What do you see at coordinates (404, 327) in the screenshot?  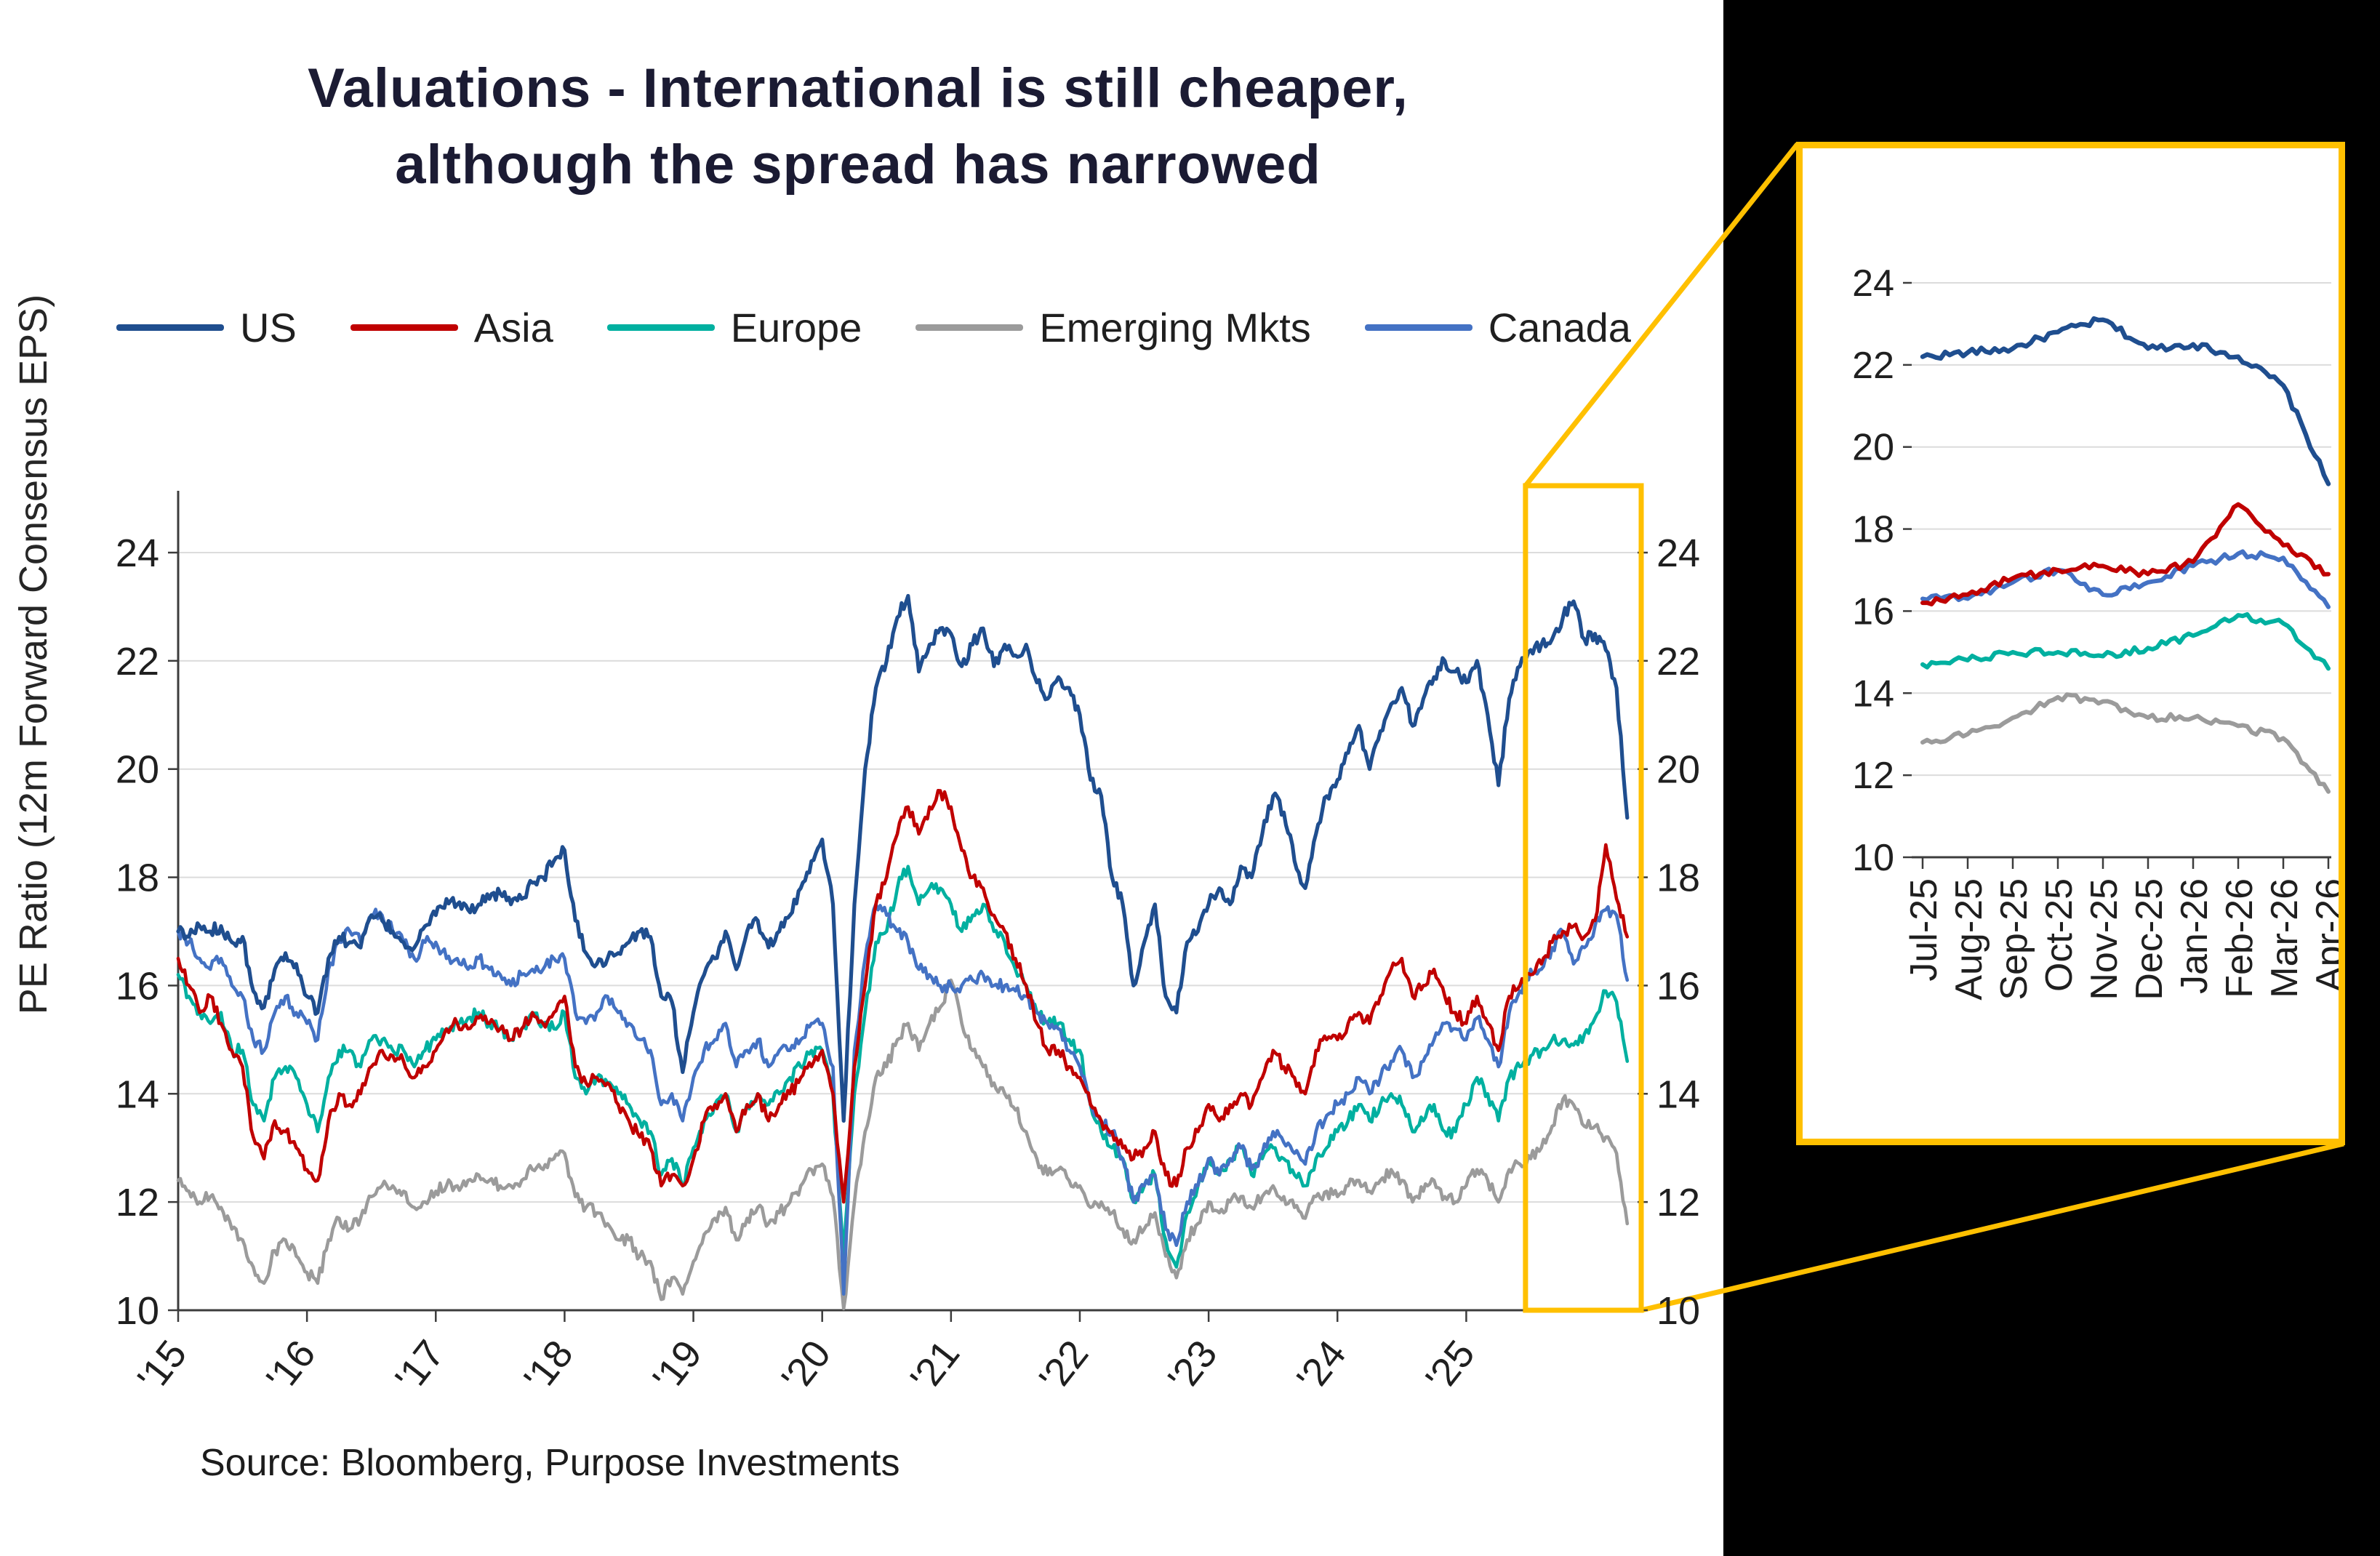 I see `asia-line-swatch` at bounding box center [404, 327].